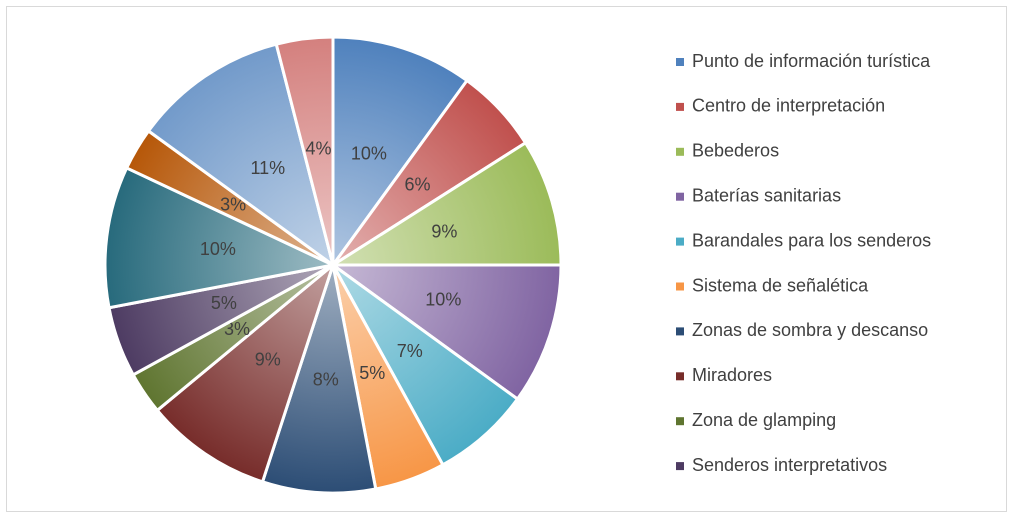  Describe the element at coordinates (410, 351) in the screenshot. I see `data-label: 7%` at that location.